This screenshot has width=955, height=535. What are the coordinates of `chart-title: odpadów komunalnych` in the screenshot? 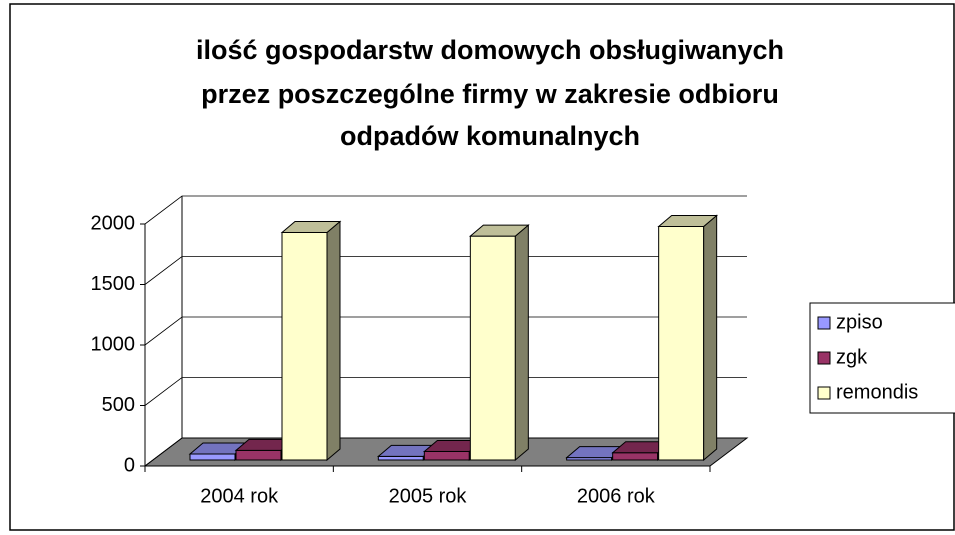 It's located at (490, 136).